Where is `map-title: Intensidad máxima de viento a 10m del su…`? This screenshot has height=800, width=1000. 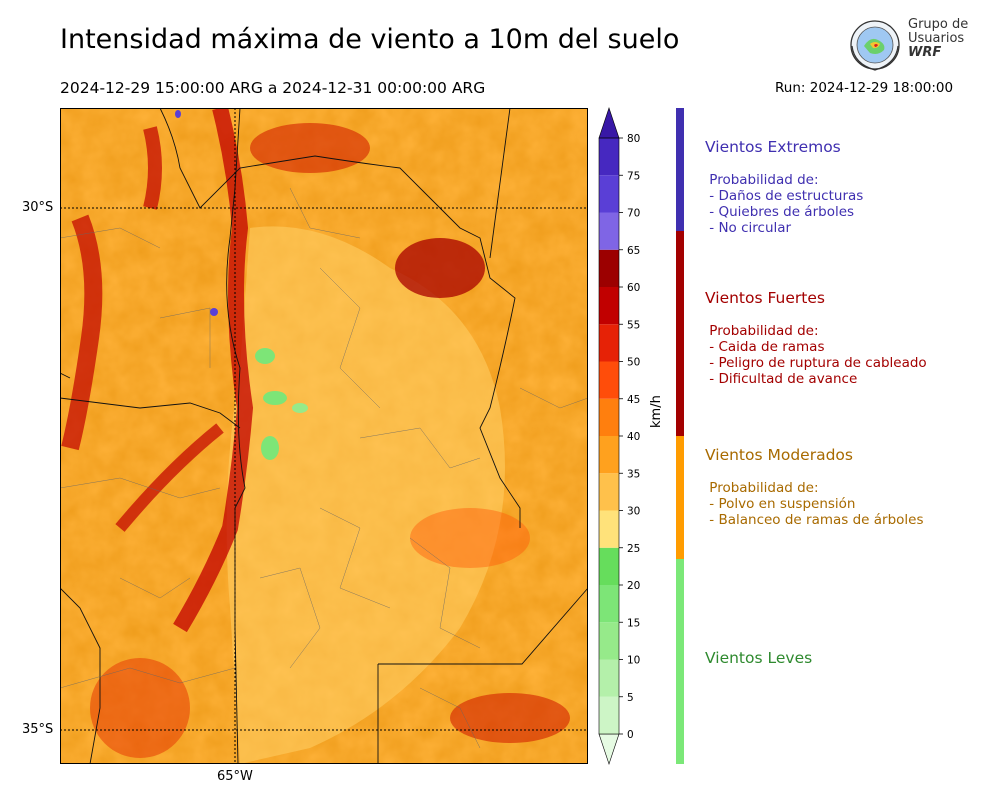 map-title: Intensidad máxima de viento a 10m del su… is located at coordinates (370, 39).